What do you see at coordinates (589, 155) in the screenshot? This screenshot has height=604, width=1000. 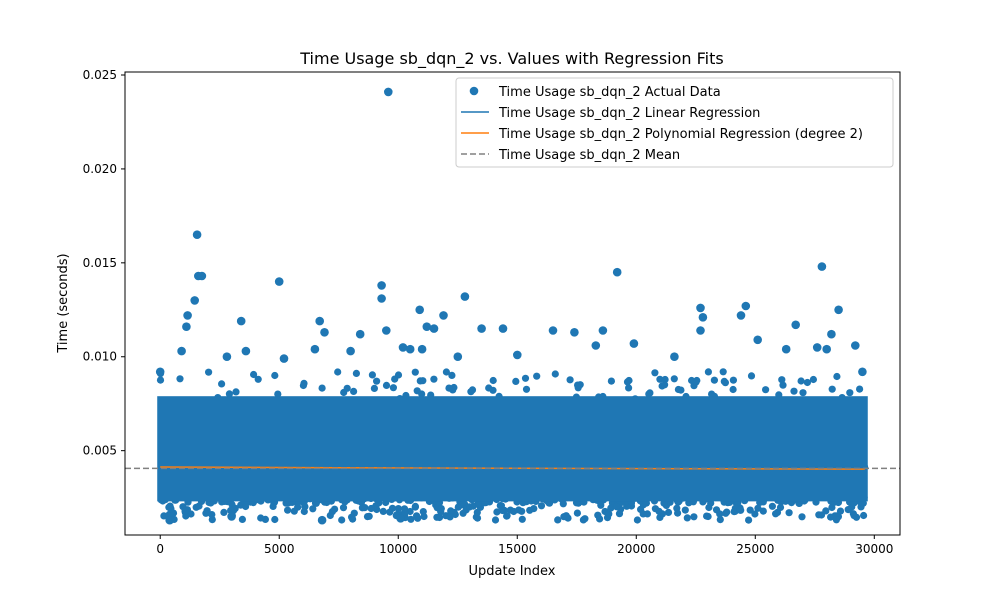 I see `legend-label: Time Usage sb_dqn_2 Mean` at bounding box center [589, 155].